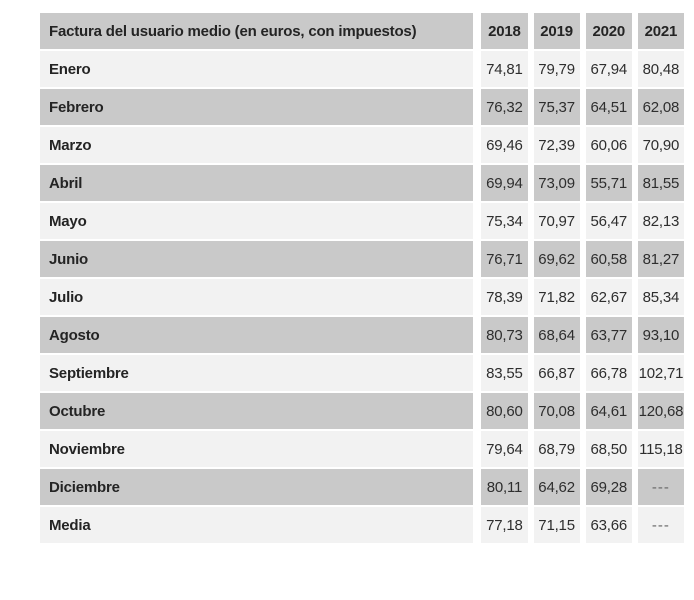  I want to click on table-row-febrero: Febrero 76,32 75,37 64,51 62,08, so click(362, 108).